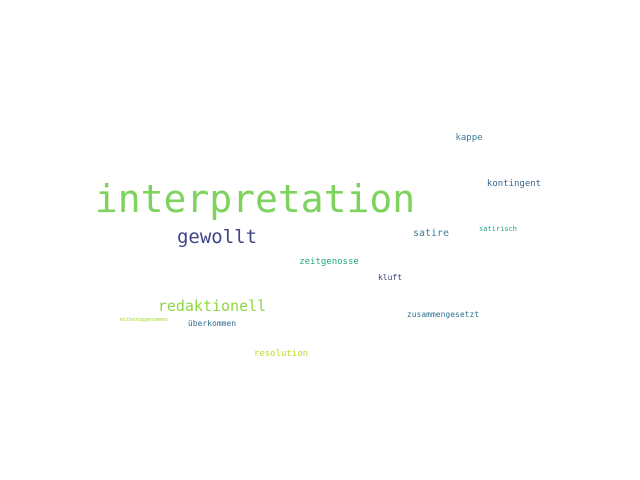  Describe the element at coordinates (281, 354) in the screenshot. I see `word-resolution: resolution` at that location.